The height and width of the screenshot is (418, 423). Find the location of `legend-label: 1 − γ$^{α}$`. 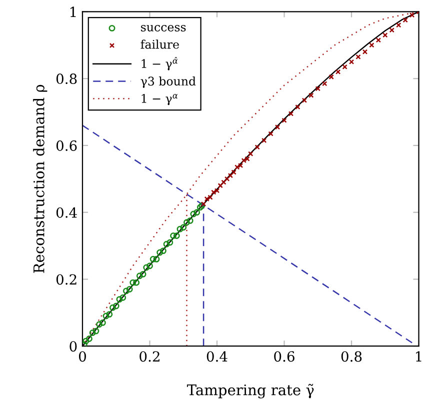

legend-label: 1 − γ$^{α}$ is located at coordinates (160, 100).